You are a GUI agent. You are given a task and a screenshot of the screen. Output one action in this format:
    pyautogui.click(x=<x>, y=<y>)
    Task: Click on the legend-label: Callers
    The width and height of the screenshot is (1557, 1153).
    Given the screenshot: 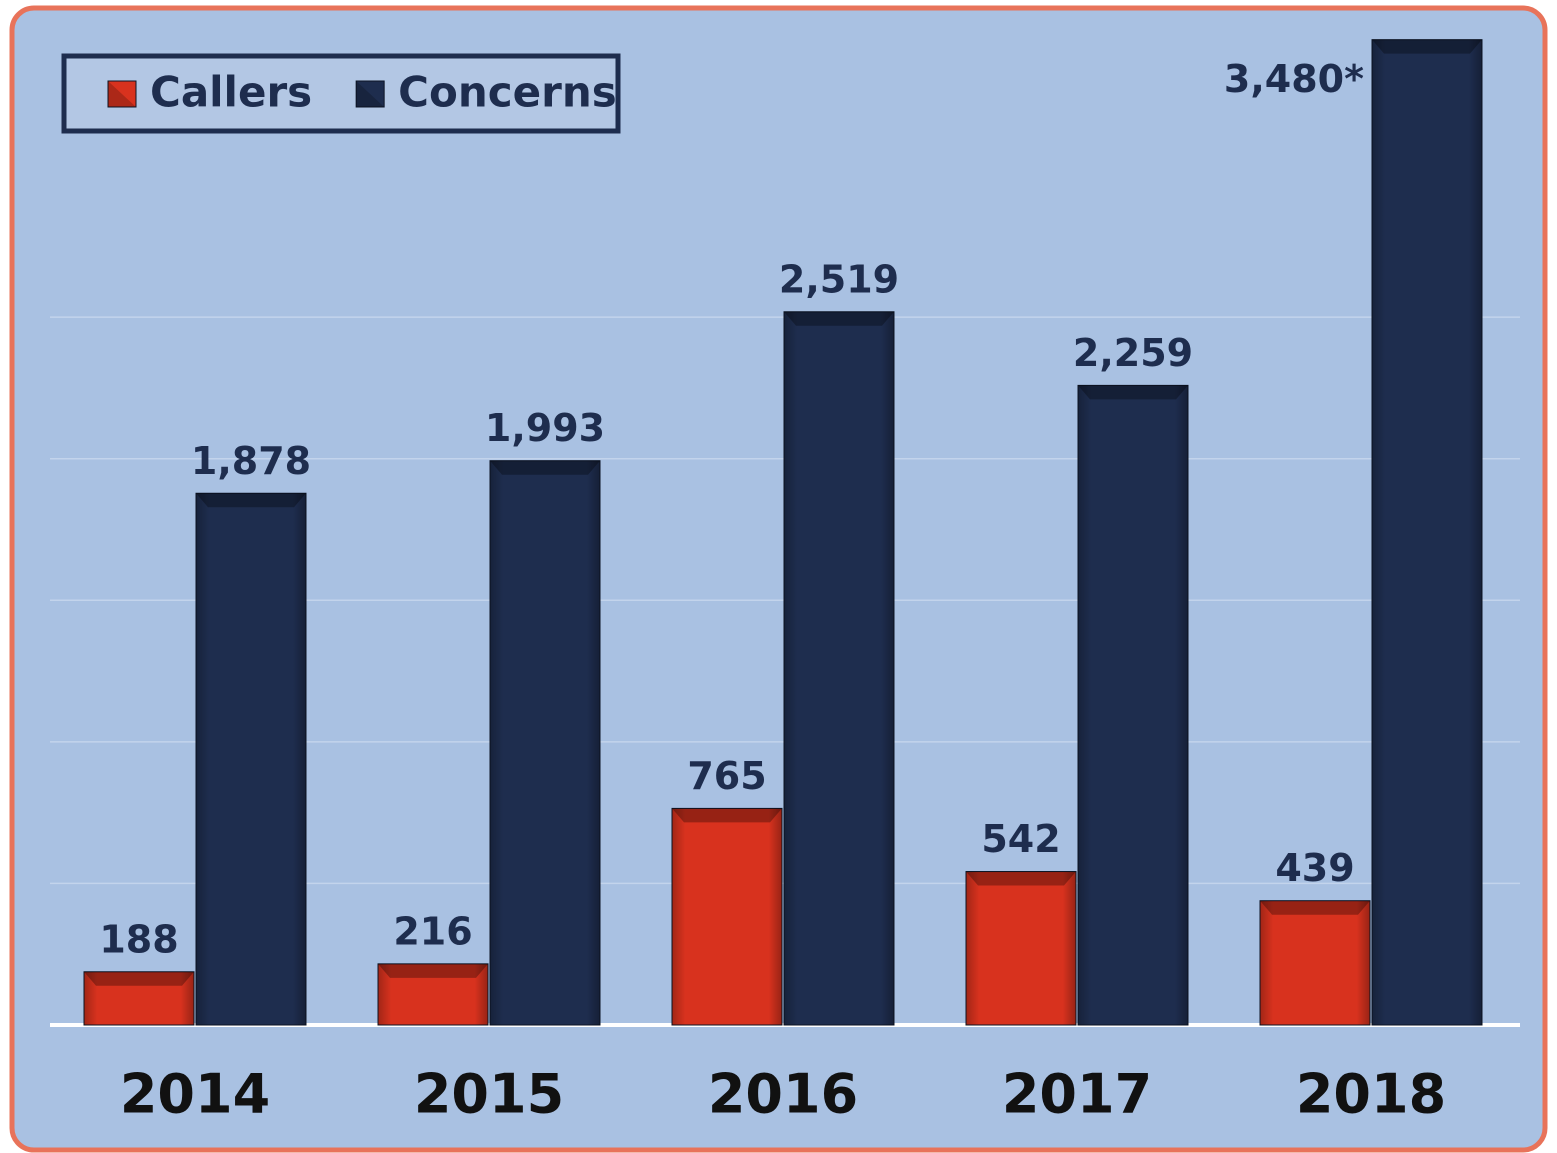 What is the action you would take?
    pyautogui.click(x=231, y=92)
    